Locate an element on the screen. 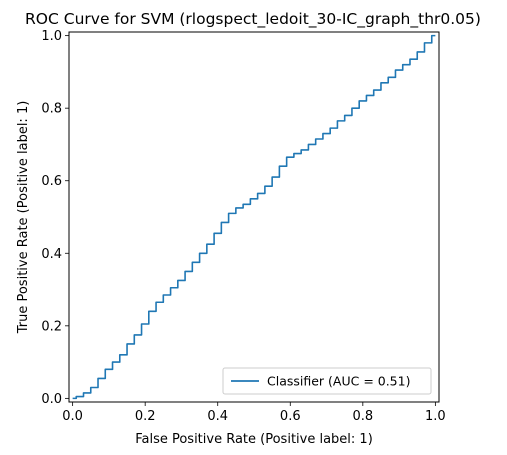  y-axis-label: True Positive Rate (Positive label: 1) is located at coordinates (23, 218).